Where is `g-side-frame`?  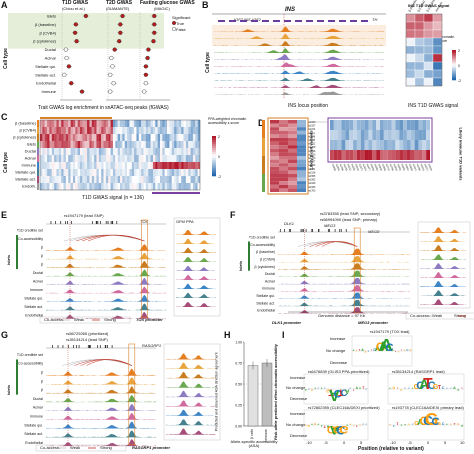 g-side-frame is located at coordinates (192, 392).